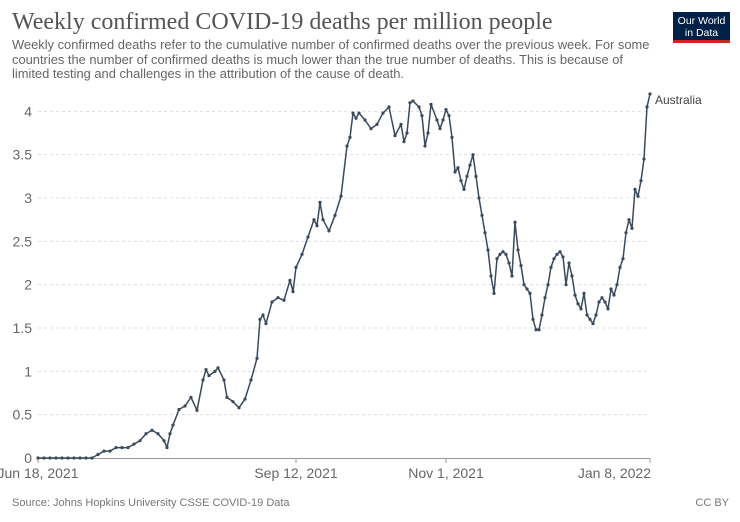 Image resolution: width=740 pixels, height=522 pixels. I want to click on y-tick-label: 2.5, so click(23, 241).